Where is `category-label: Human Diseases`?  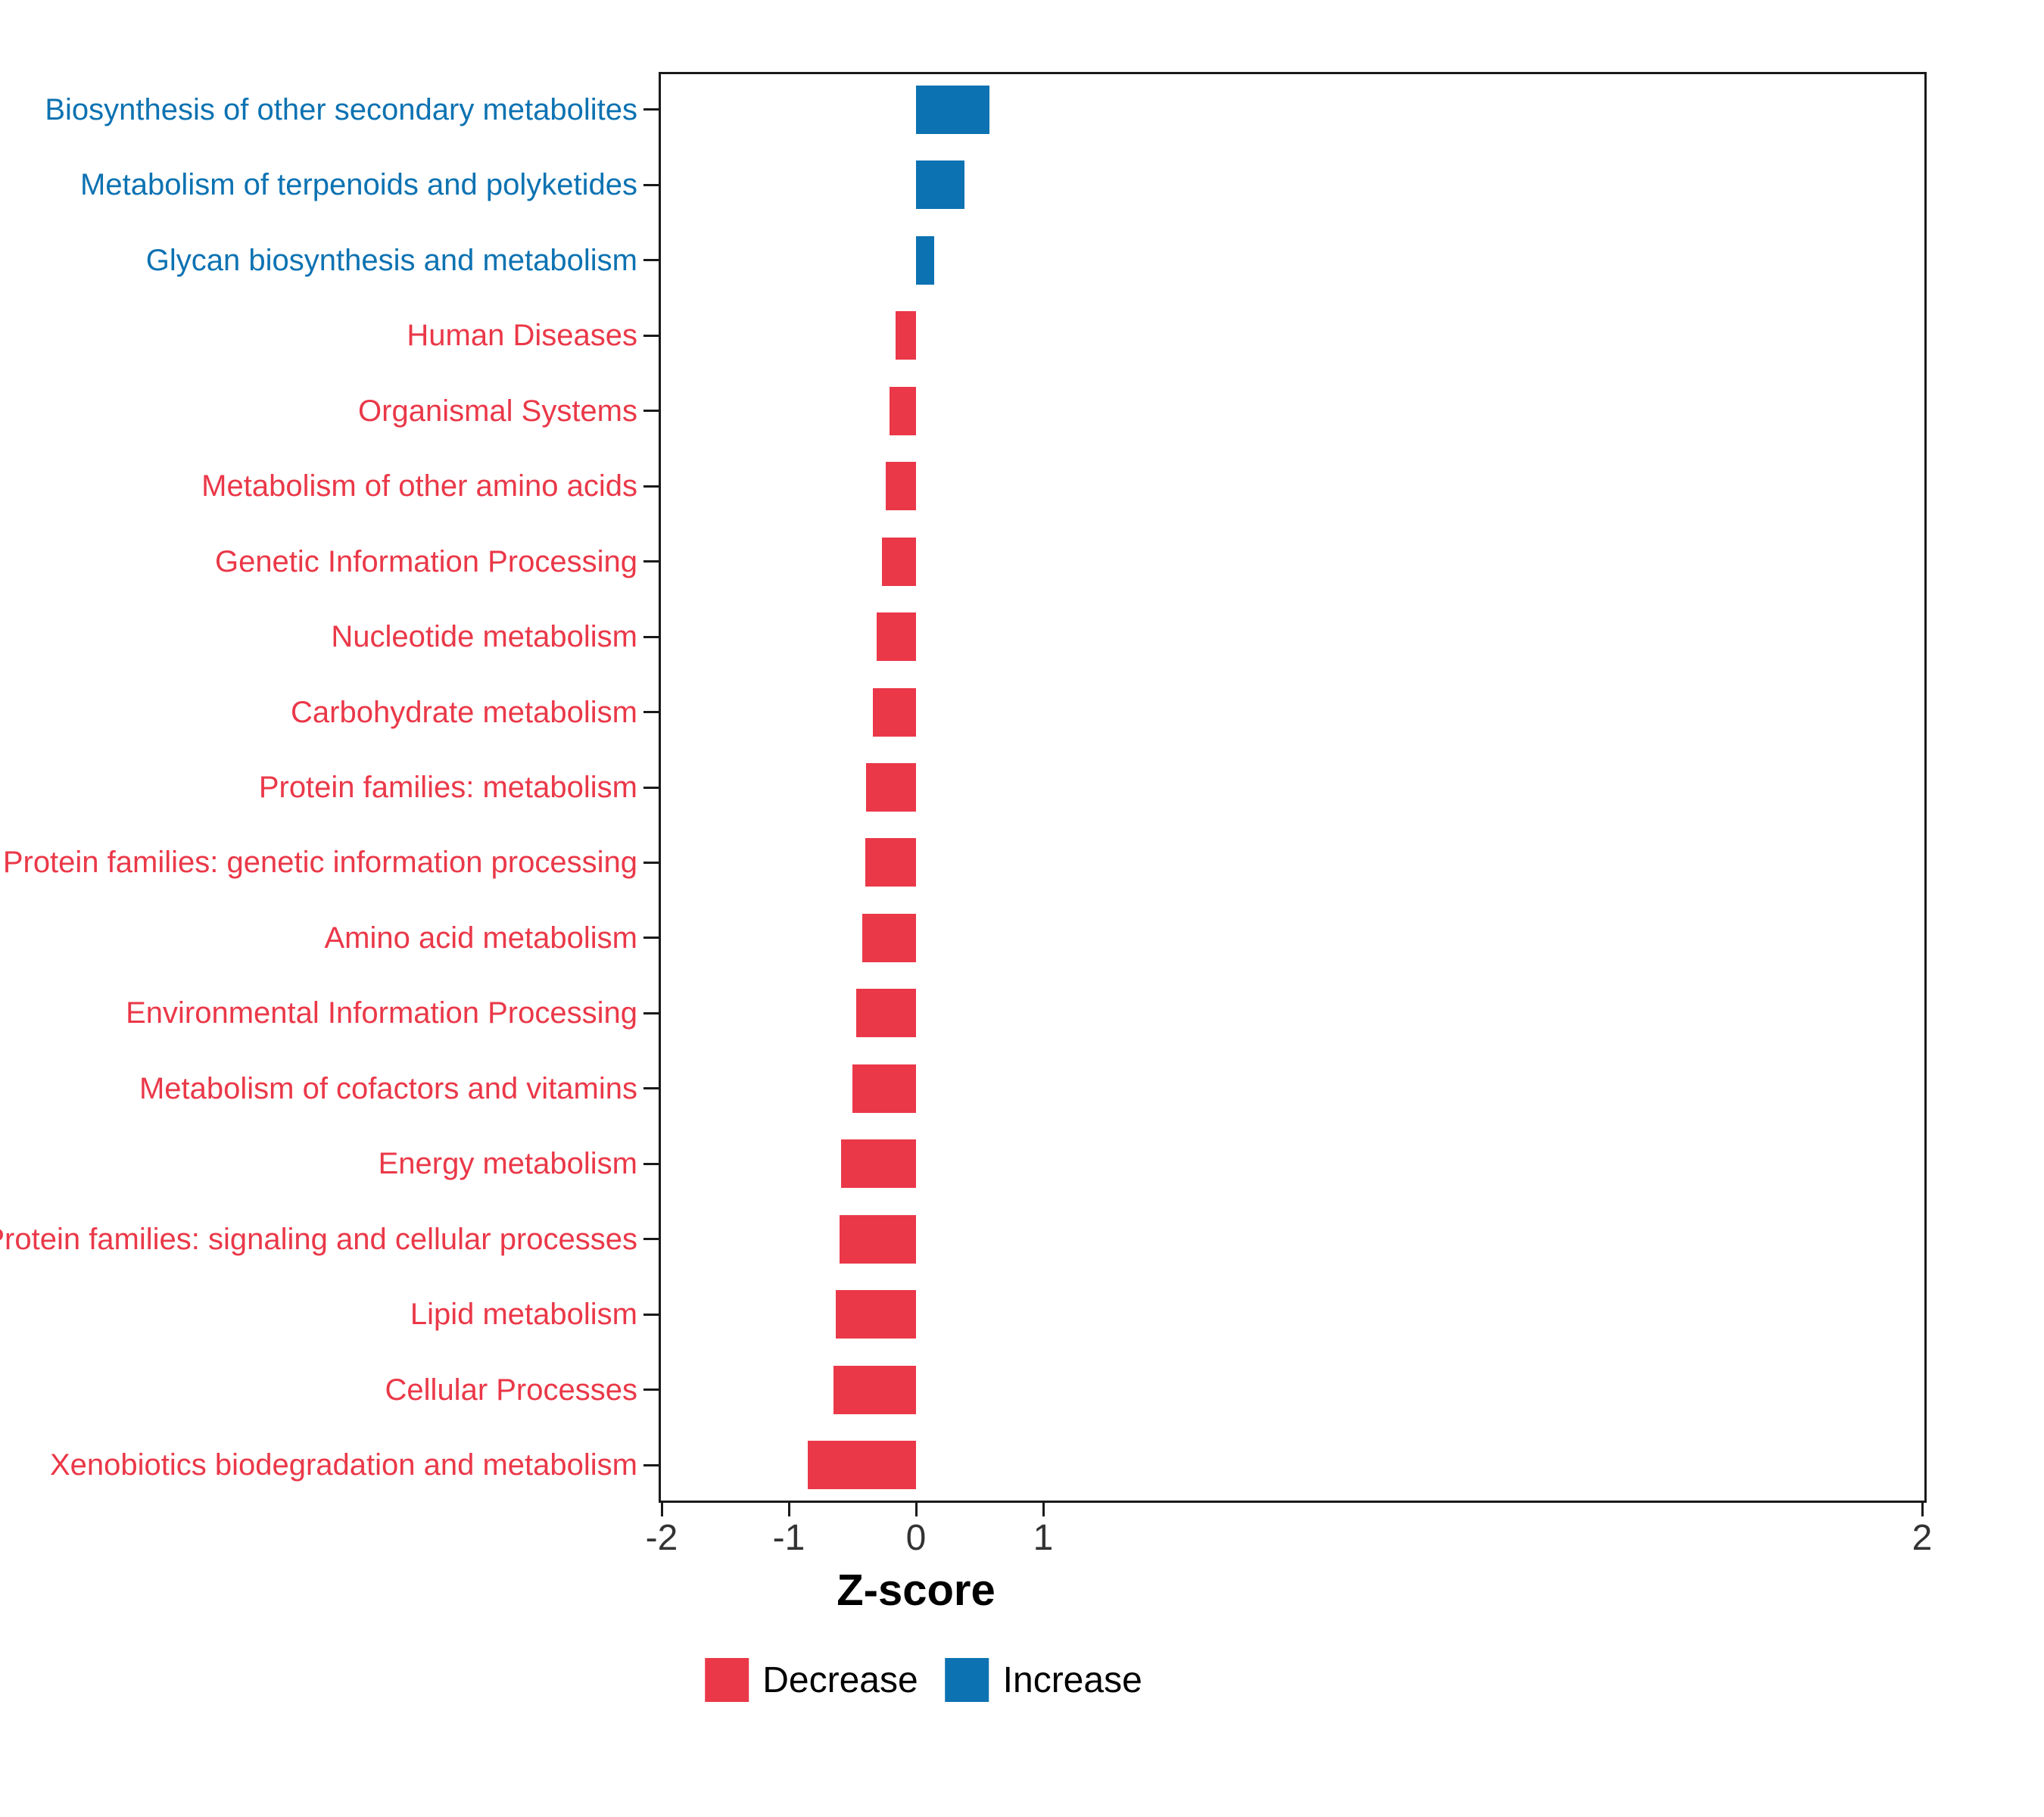 category-label: Human Diseases is located at coordinates (522, 336).